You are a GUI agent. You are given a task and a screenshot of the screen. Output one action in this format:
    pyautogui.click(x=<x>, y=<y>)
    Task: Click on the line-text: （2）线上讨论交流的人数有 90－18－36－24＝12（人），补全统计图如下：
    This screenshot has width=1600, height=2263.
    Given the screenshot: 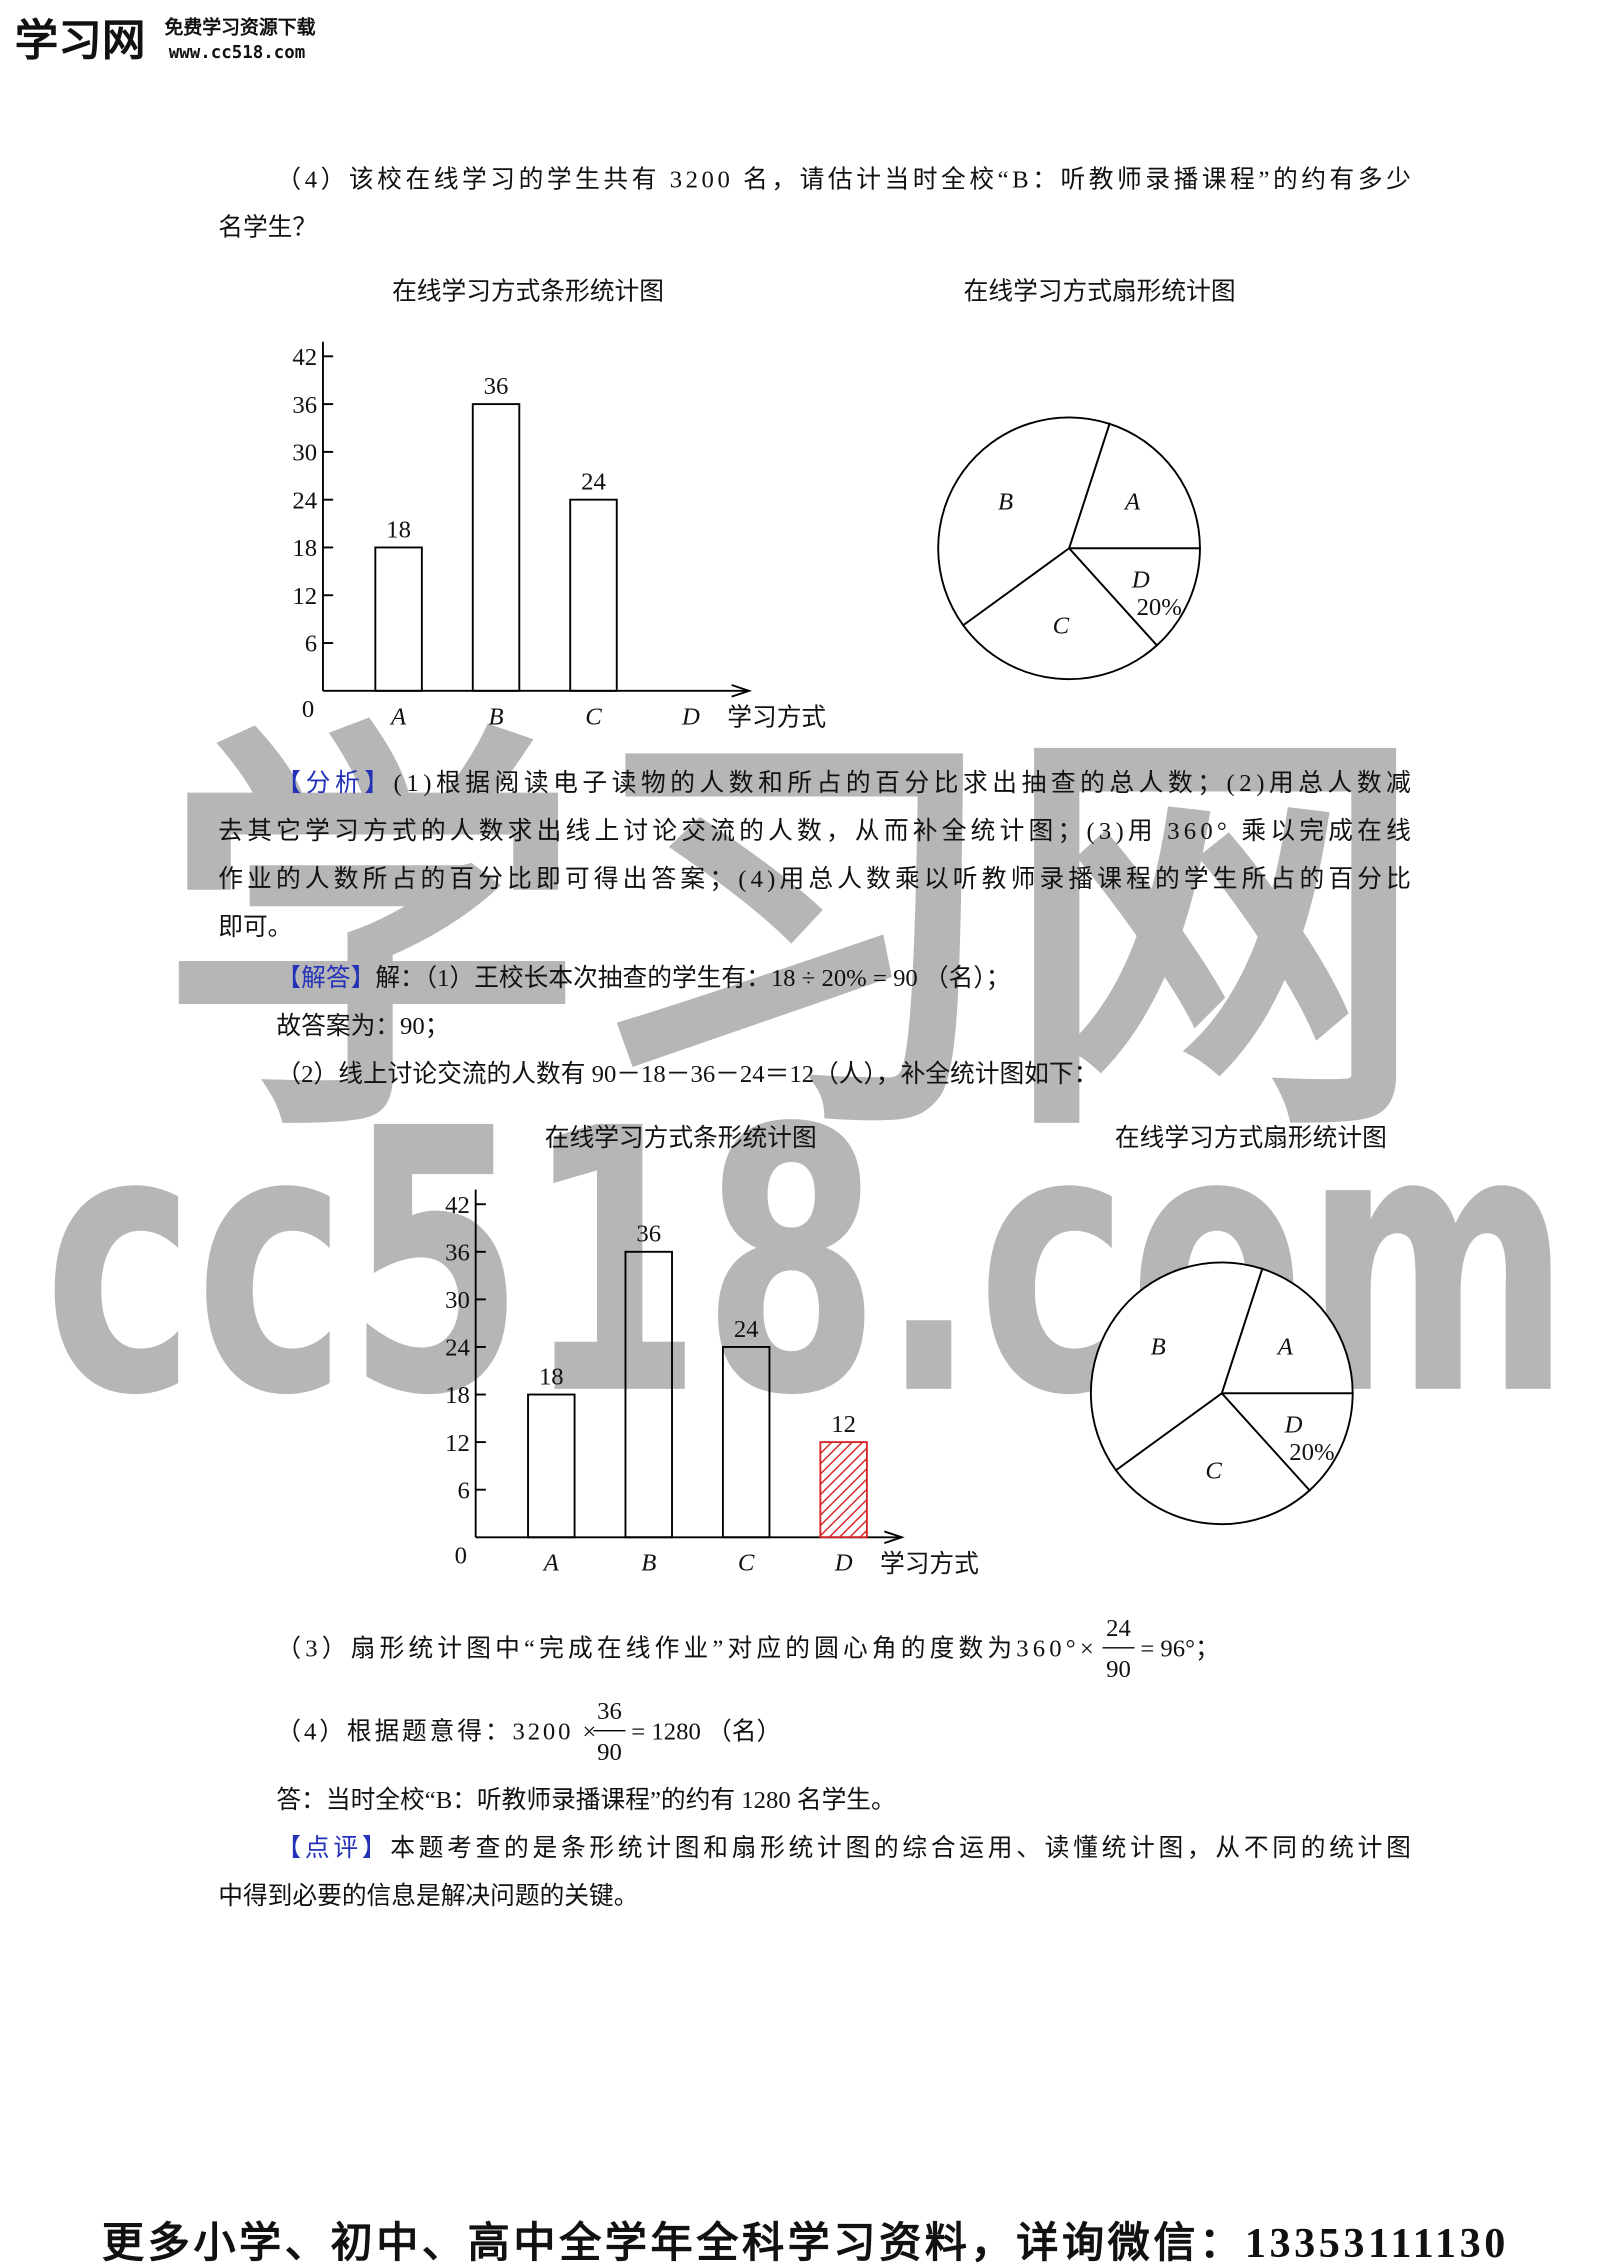 What is the action you would take?
    pyautogui.click(x=687, y=1074)
    